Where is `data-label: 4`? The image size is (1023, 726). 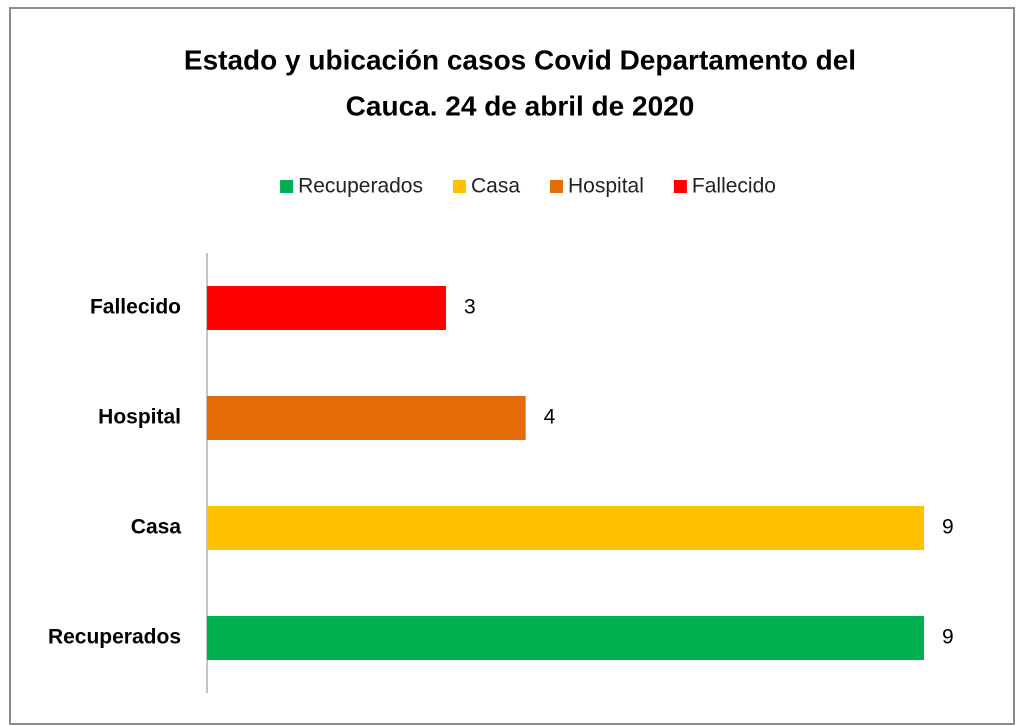 data-label: 4 is located at coordinates (550, 417).